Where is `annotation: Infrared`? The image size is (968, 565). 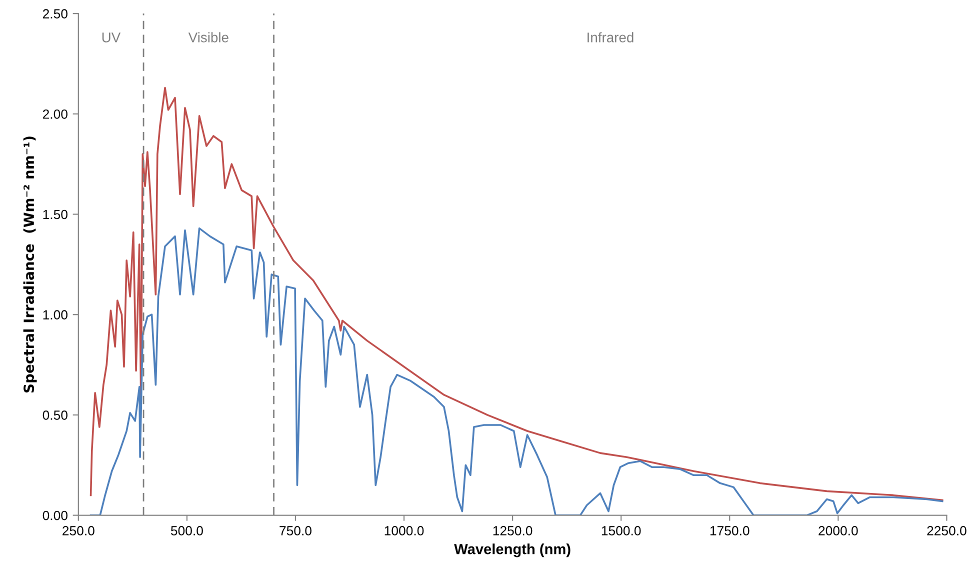
annotation: Infrared is located at coordinates (611, 37).